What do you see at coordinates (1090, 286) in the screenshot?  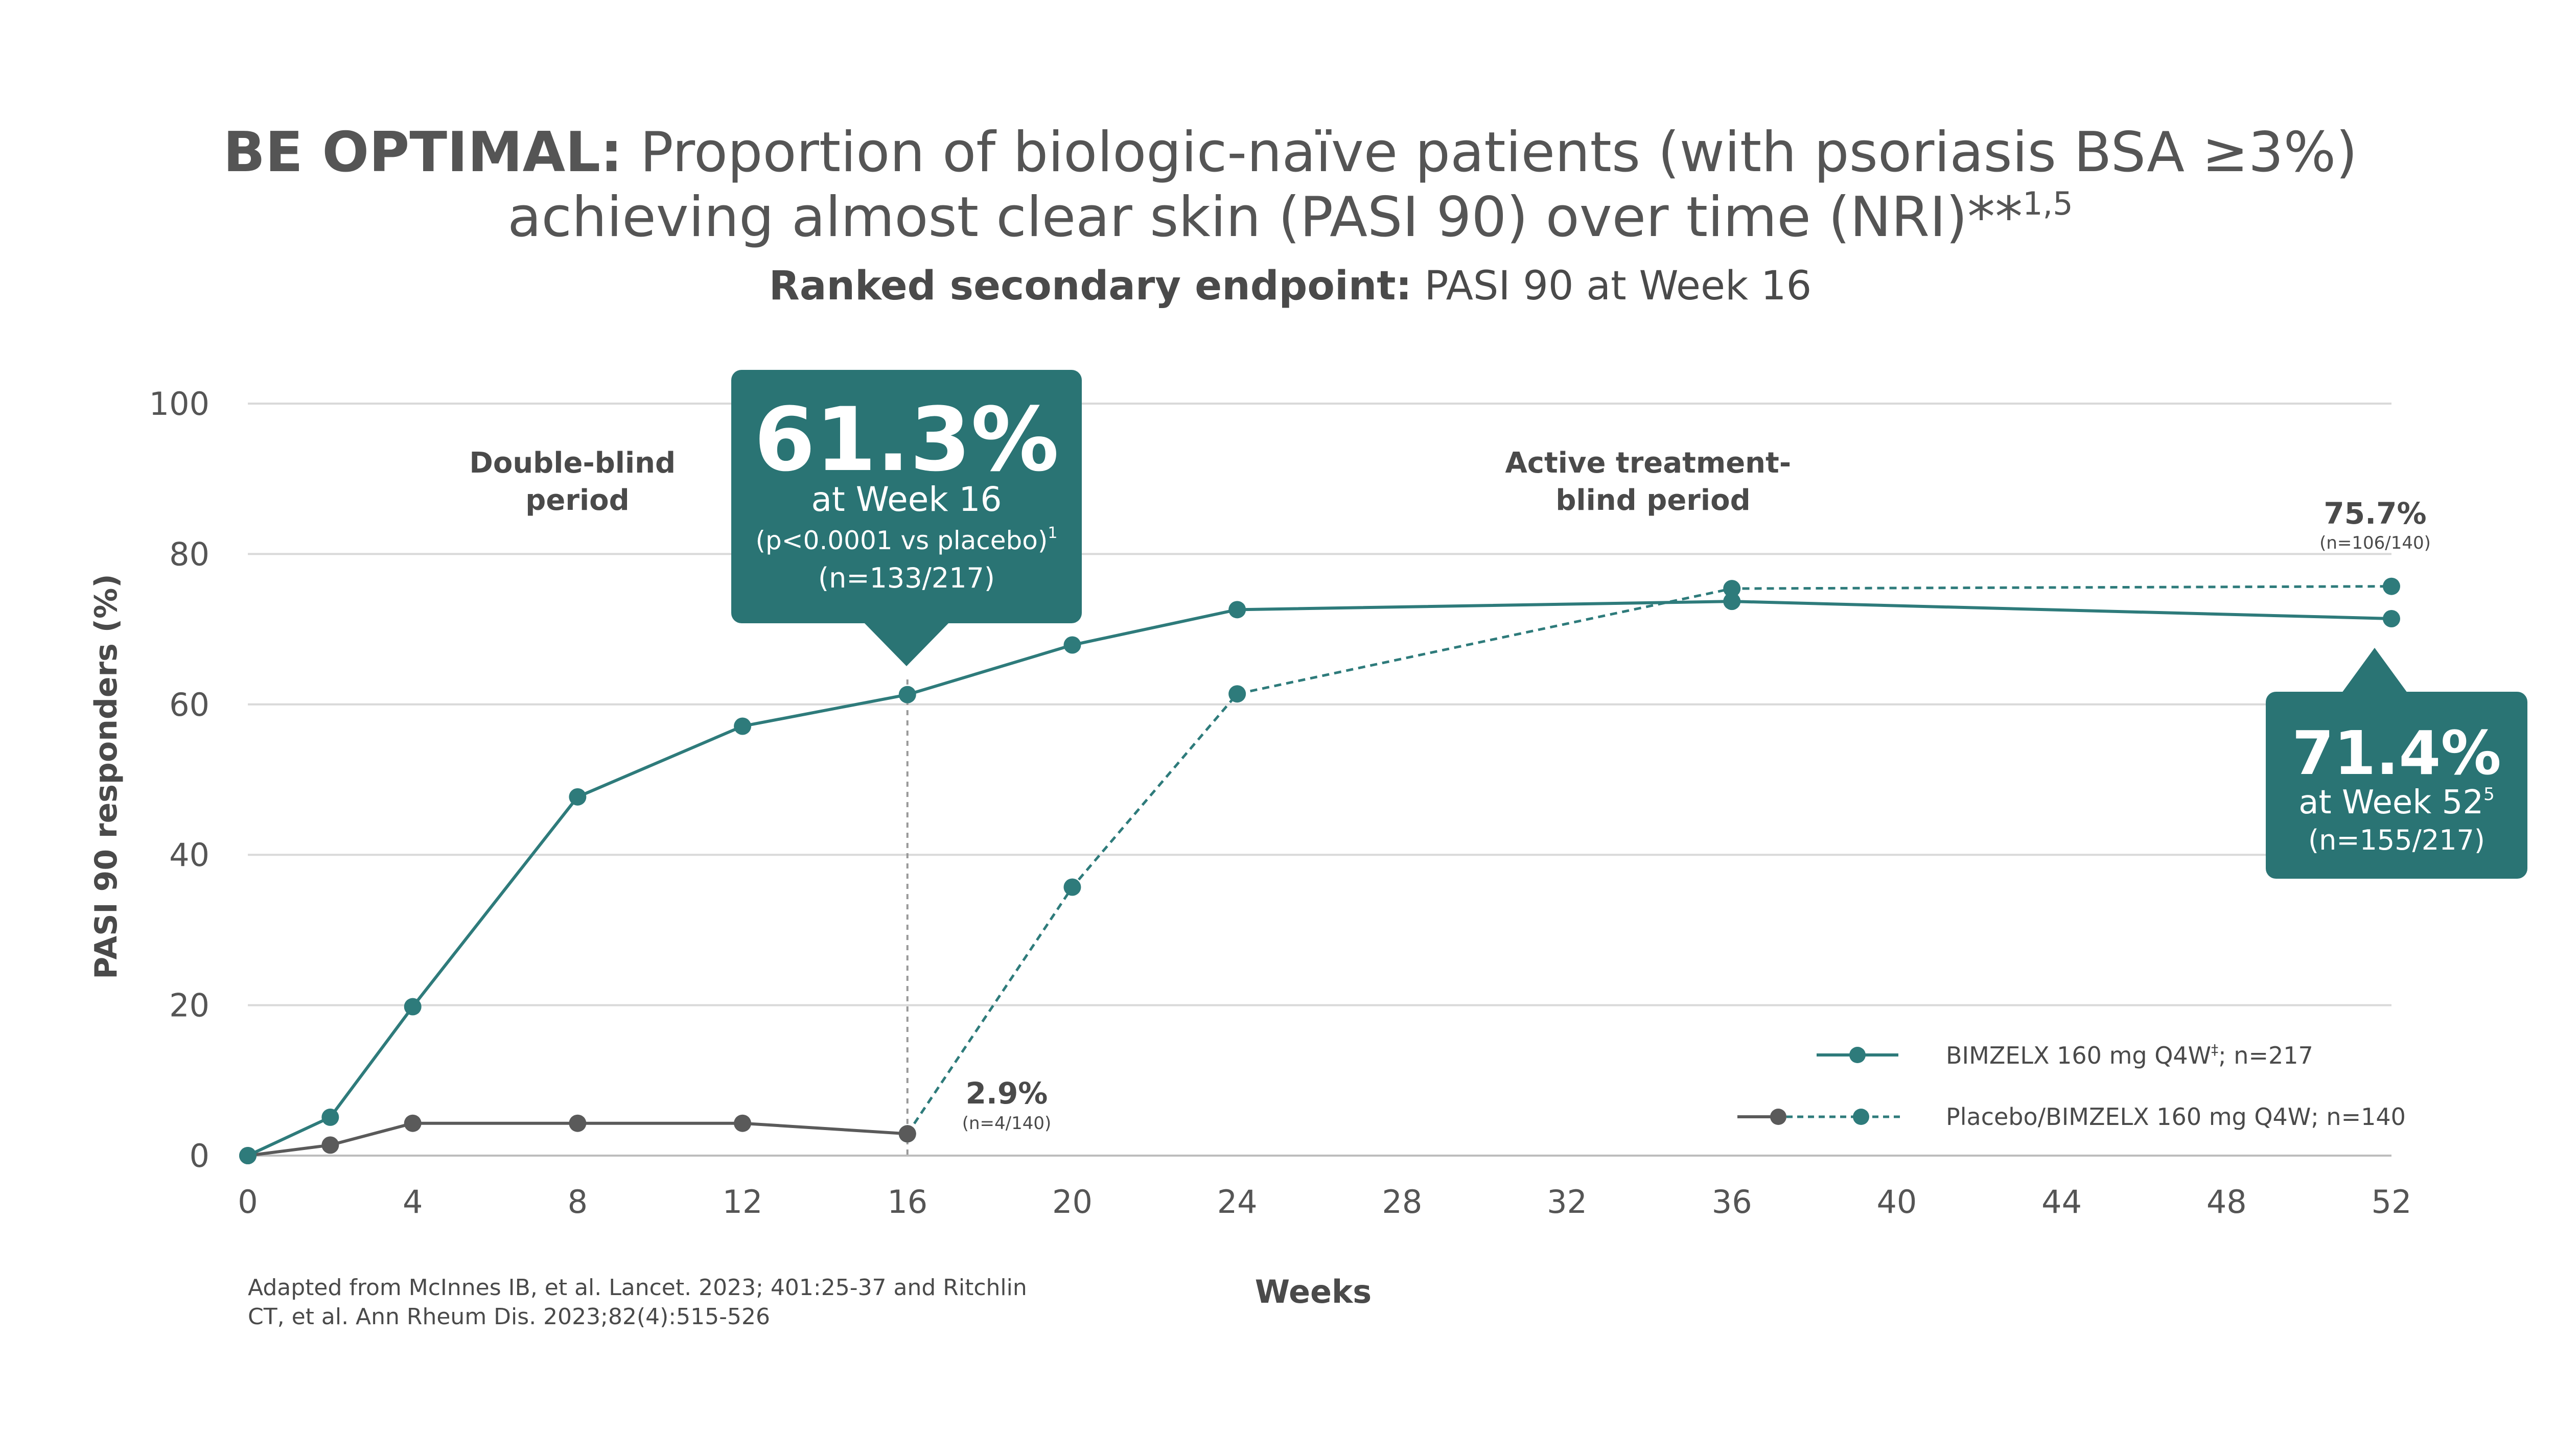 I see `chart-subtitle-bold: Ranked secondary endpoint:` at bounding box center [1090, 286].